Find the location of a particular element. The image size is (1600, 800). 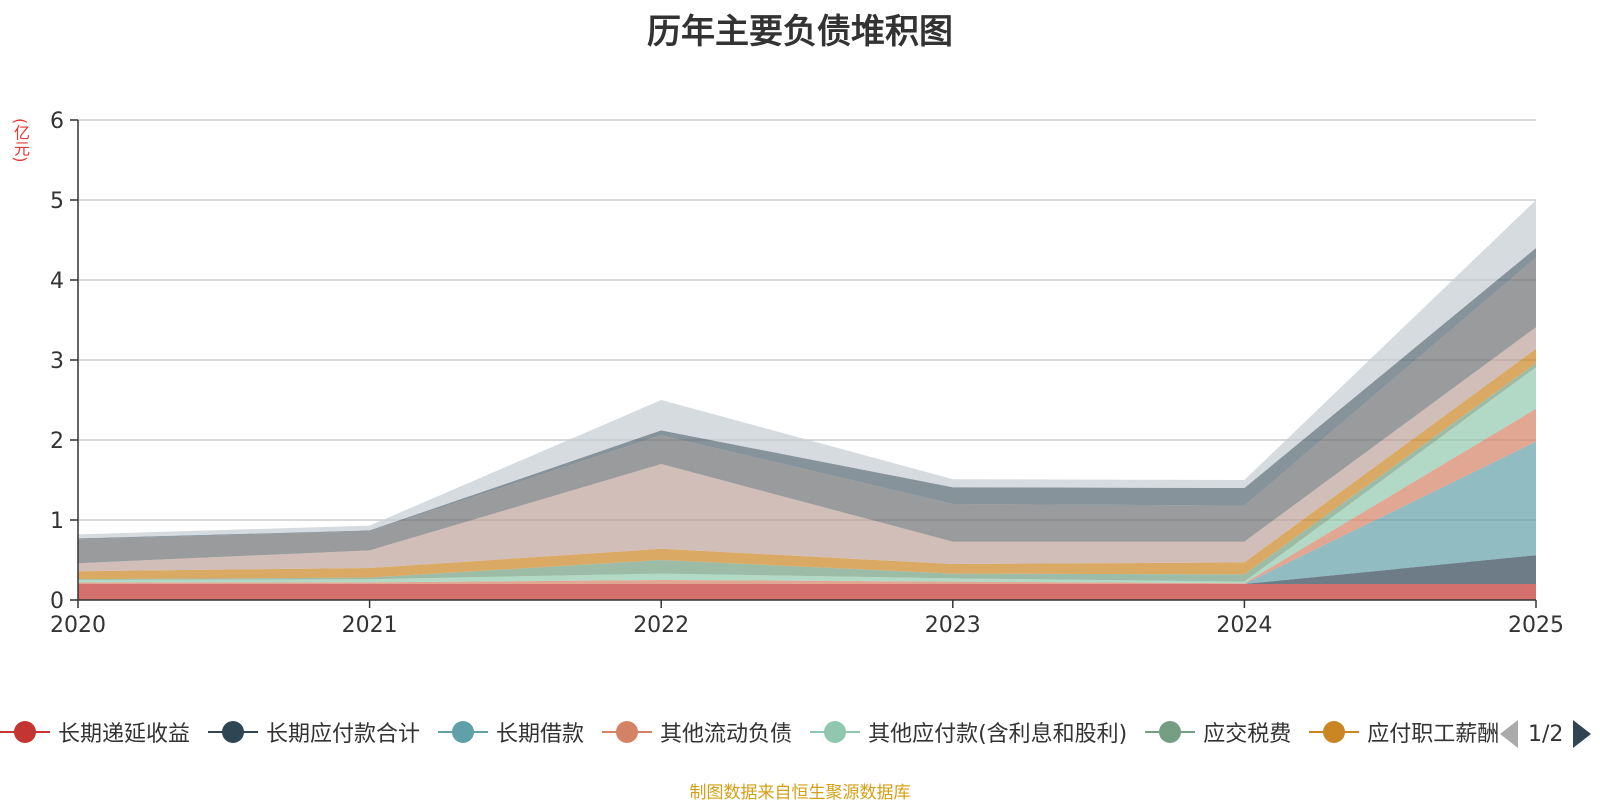

legend-label: 应交税费 is located at coordinates (1247, 734).